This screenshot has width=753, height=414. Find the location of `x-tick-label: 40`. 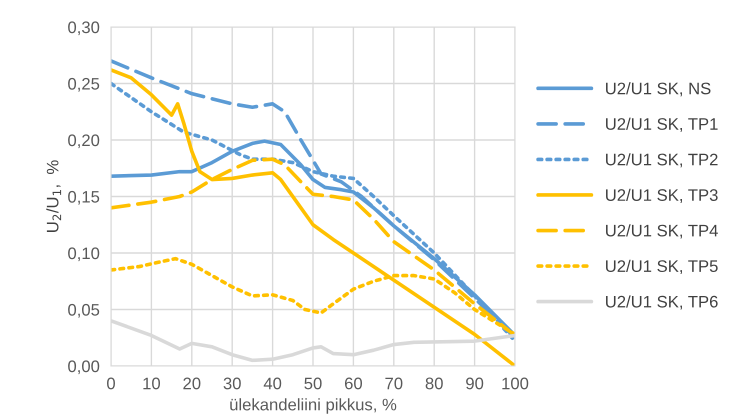

x-tick-label: 40 is located at coordinates (273, 384).